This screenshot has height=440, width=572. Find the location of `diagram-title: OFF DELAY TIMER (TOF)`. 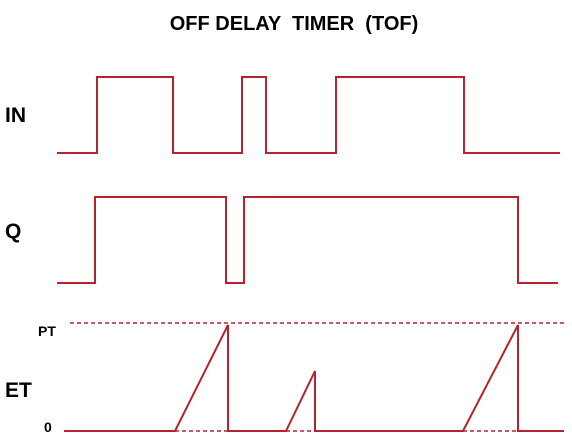

diagram-title: OFF DELAY TIMER (TOF) is located at coordinates (294, 24).